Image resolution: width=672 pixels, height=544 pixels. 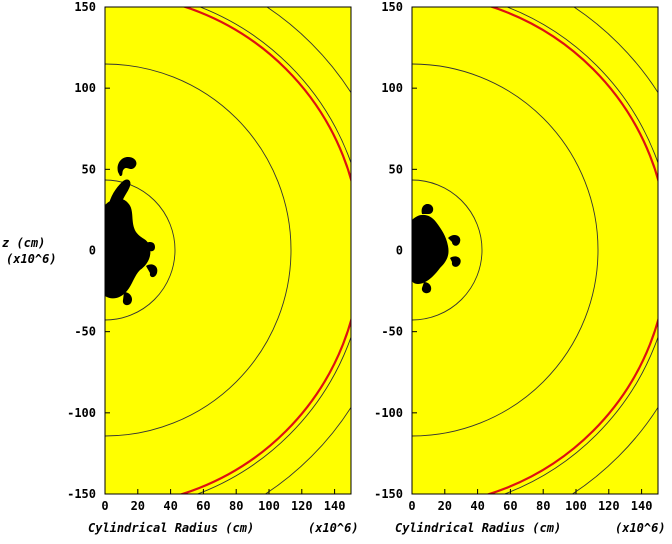 What do you see at coordinates (127, 299) in the screenshot?
I see `left-plume-arm-bottom` at bounding box center [127, 299].